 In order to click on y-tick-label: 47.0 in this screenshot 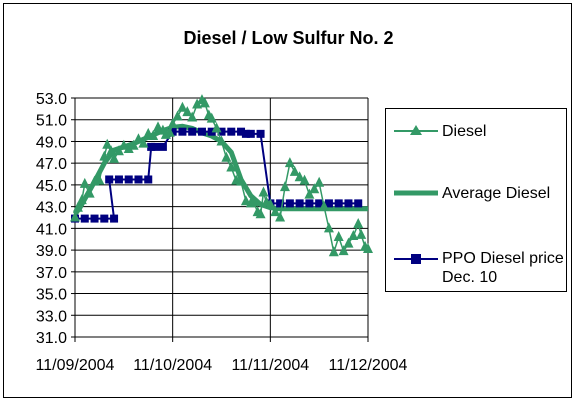, I will do `click(51, 164)`.